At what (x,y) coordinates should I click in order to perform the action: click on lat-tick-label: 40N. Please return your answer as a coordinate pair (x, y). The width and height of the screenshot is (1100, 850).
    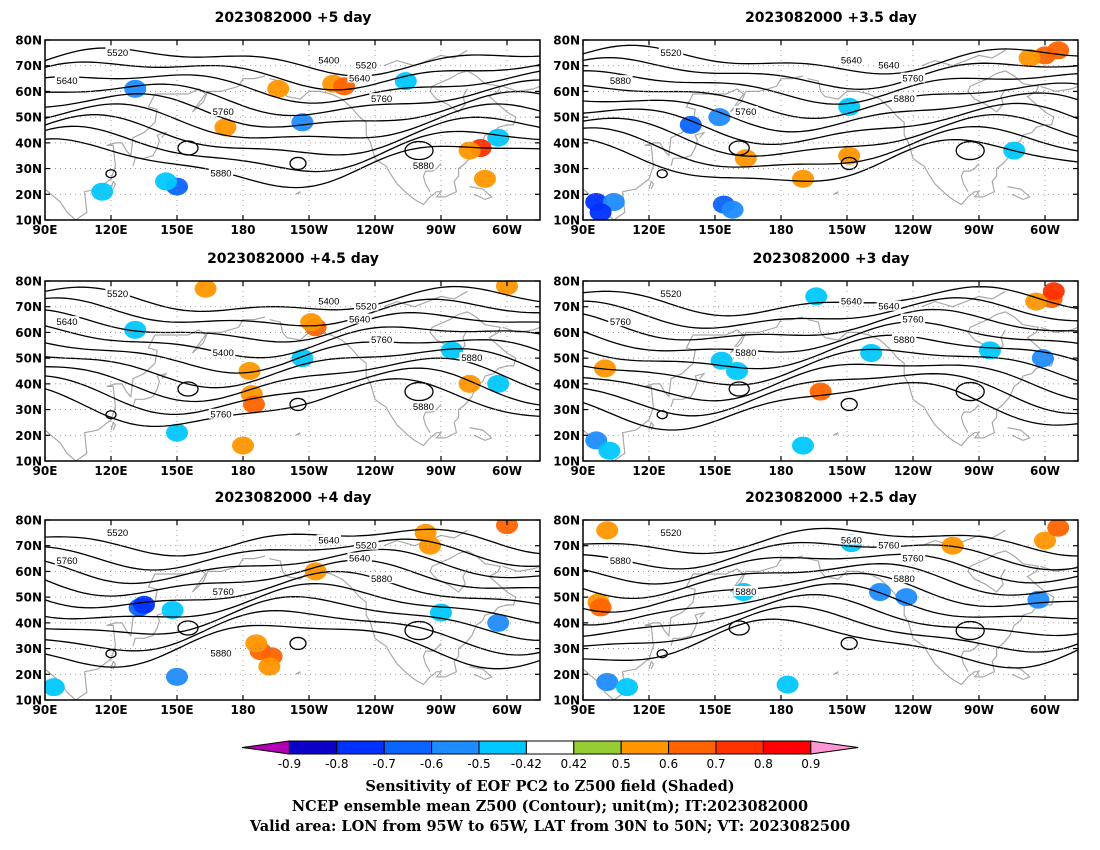
    Looking at the image, I should click on (566, 623).